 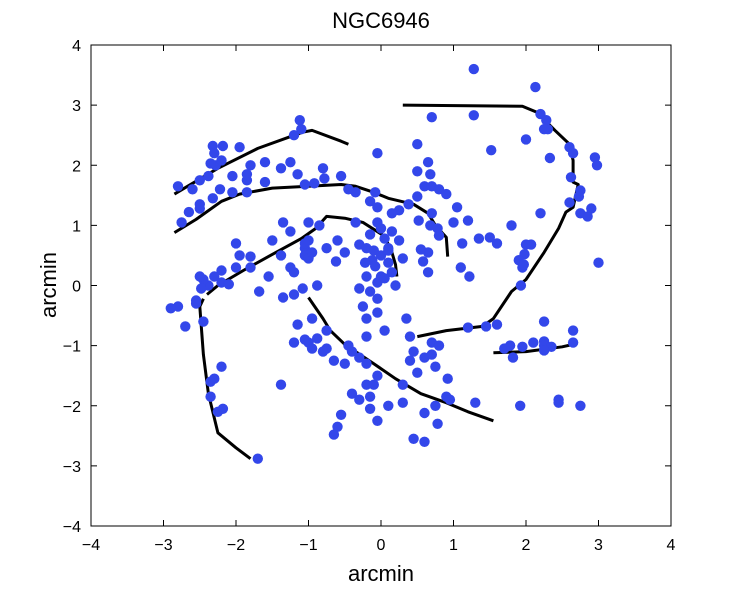 I want to click on y-tick-label: −4, so click(x=72, y=527).